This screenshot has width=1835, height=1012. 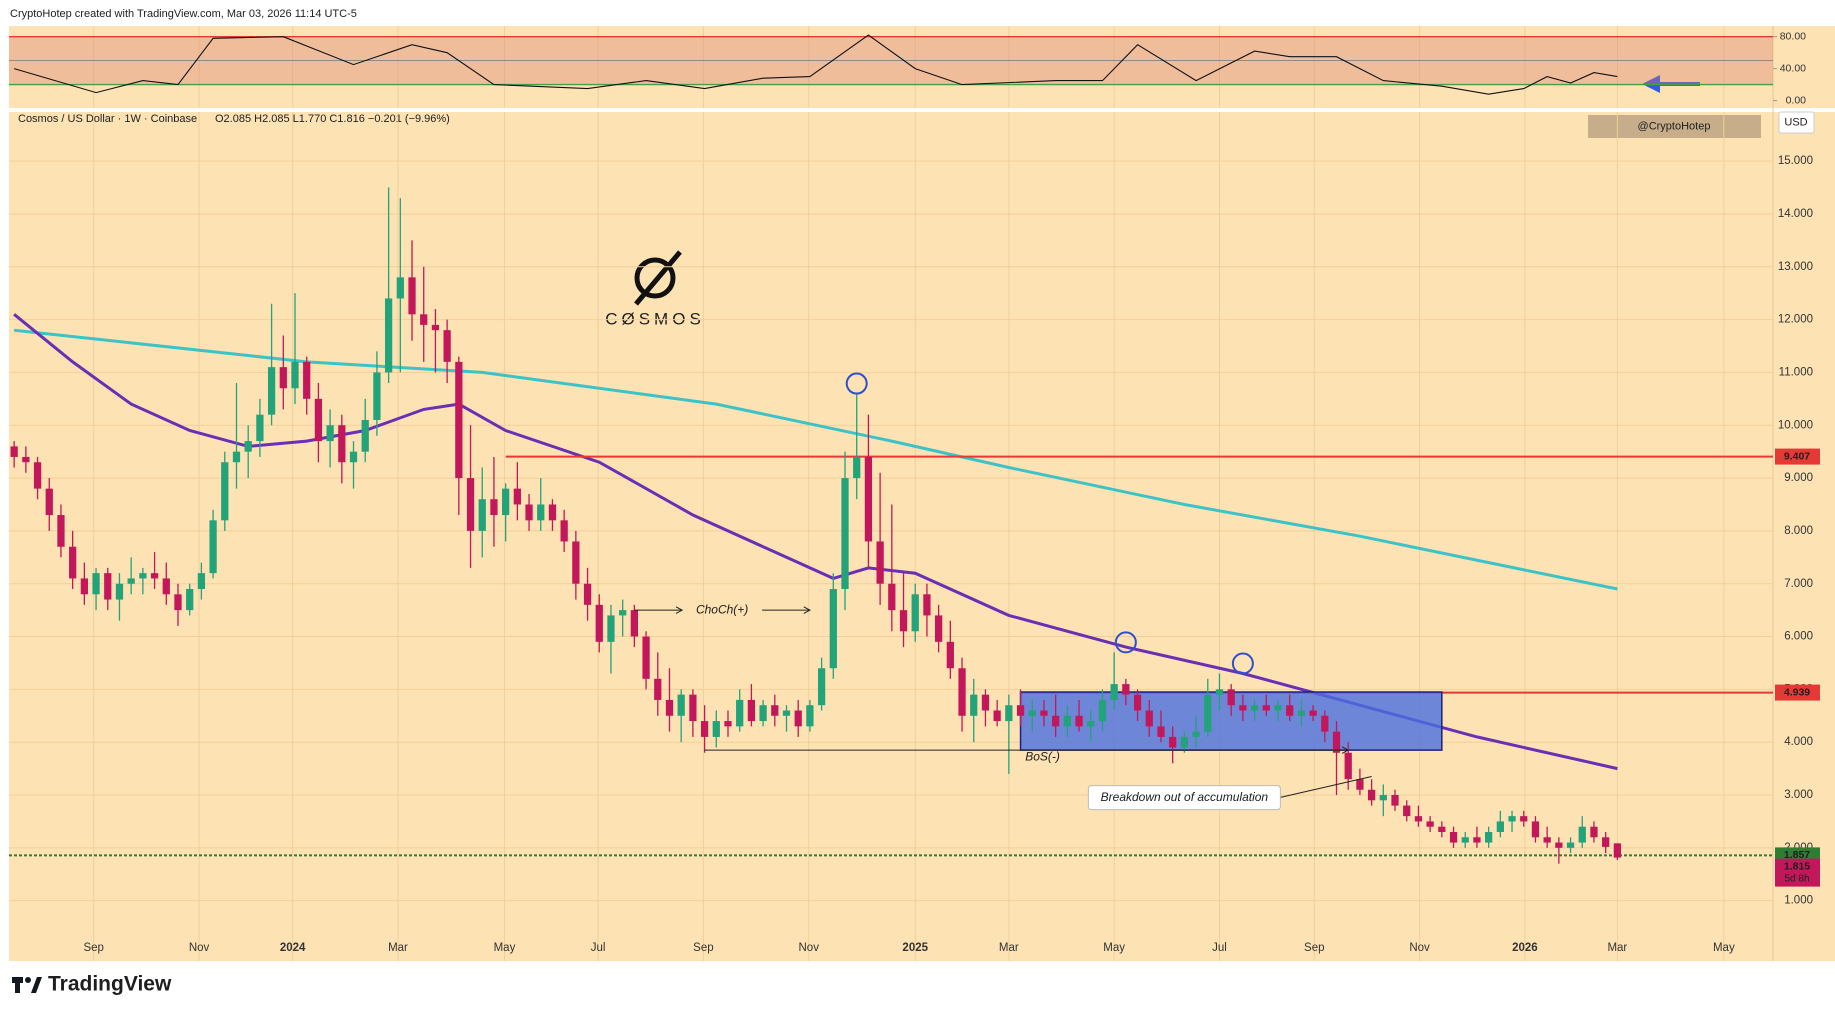 I want to click on symbol-title: Cosmos / US Dollar · 1W · Coinbase, so click(x=107, y=119).